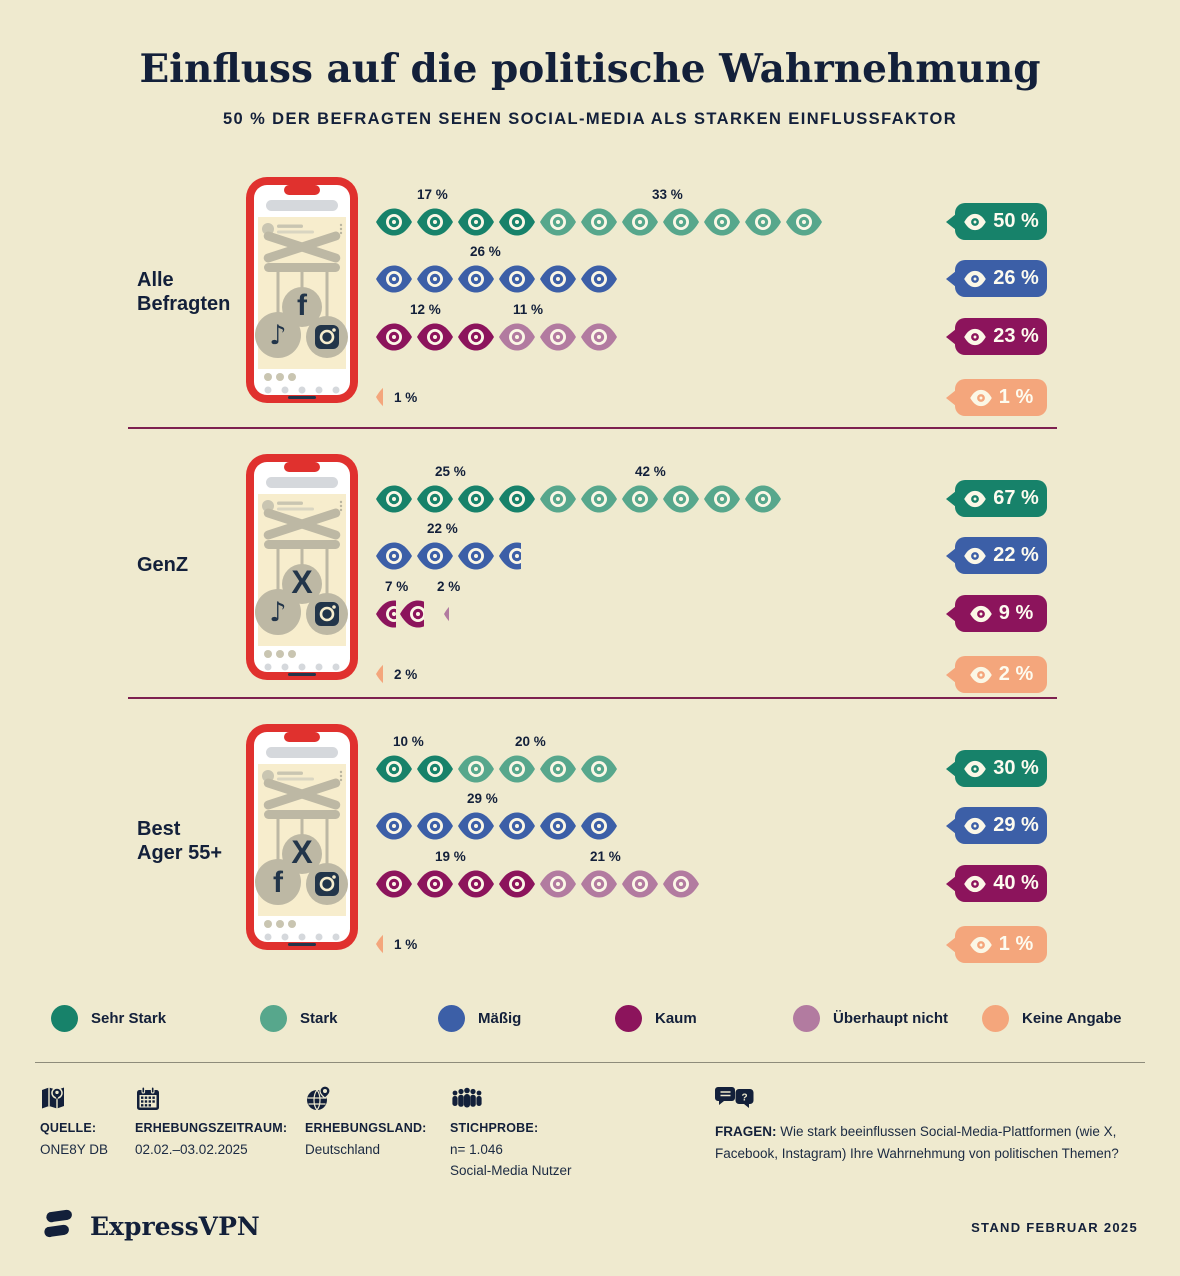 The image size is (1180, 1276). What do you see at coordinates (1016, 674) in the screenshot?
I see `badge-value: 2 %` at bounding box center [1016, 674].